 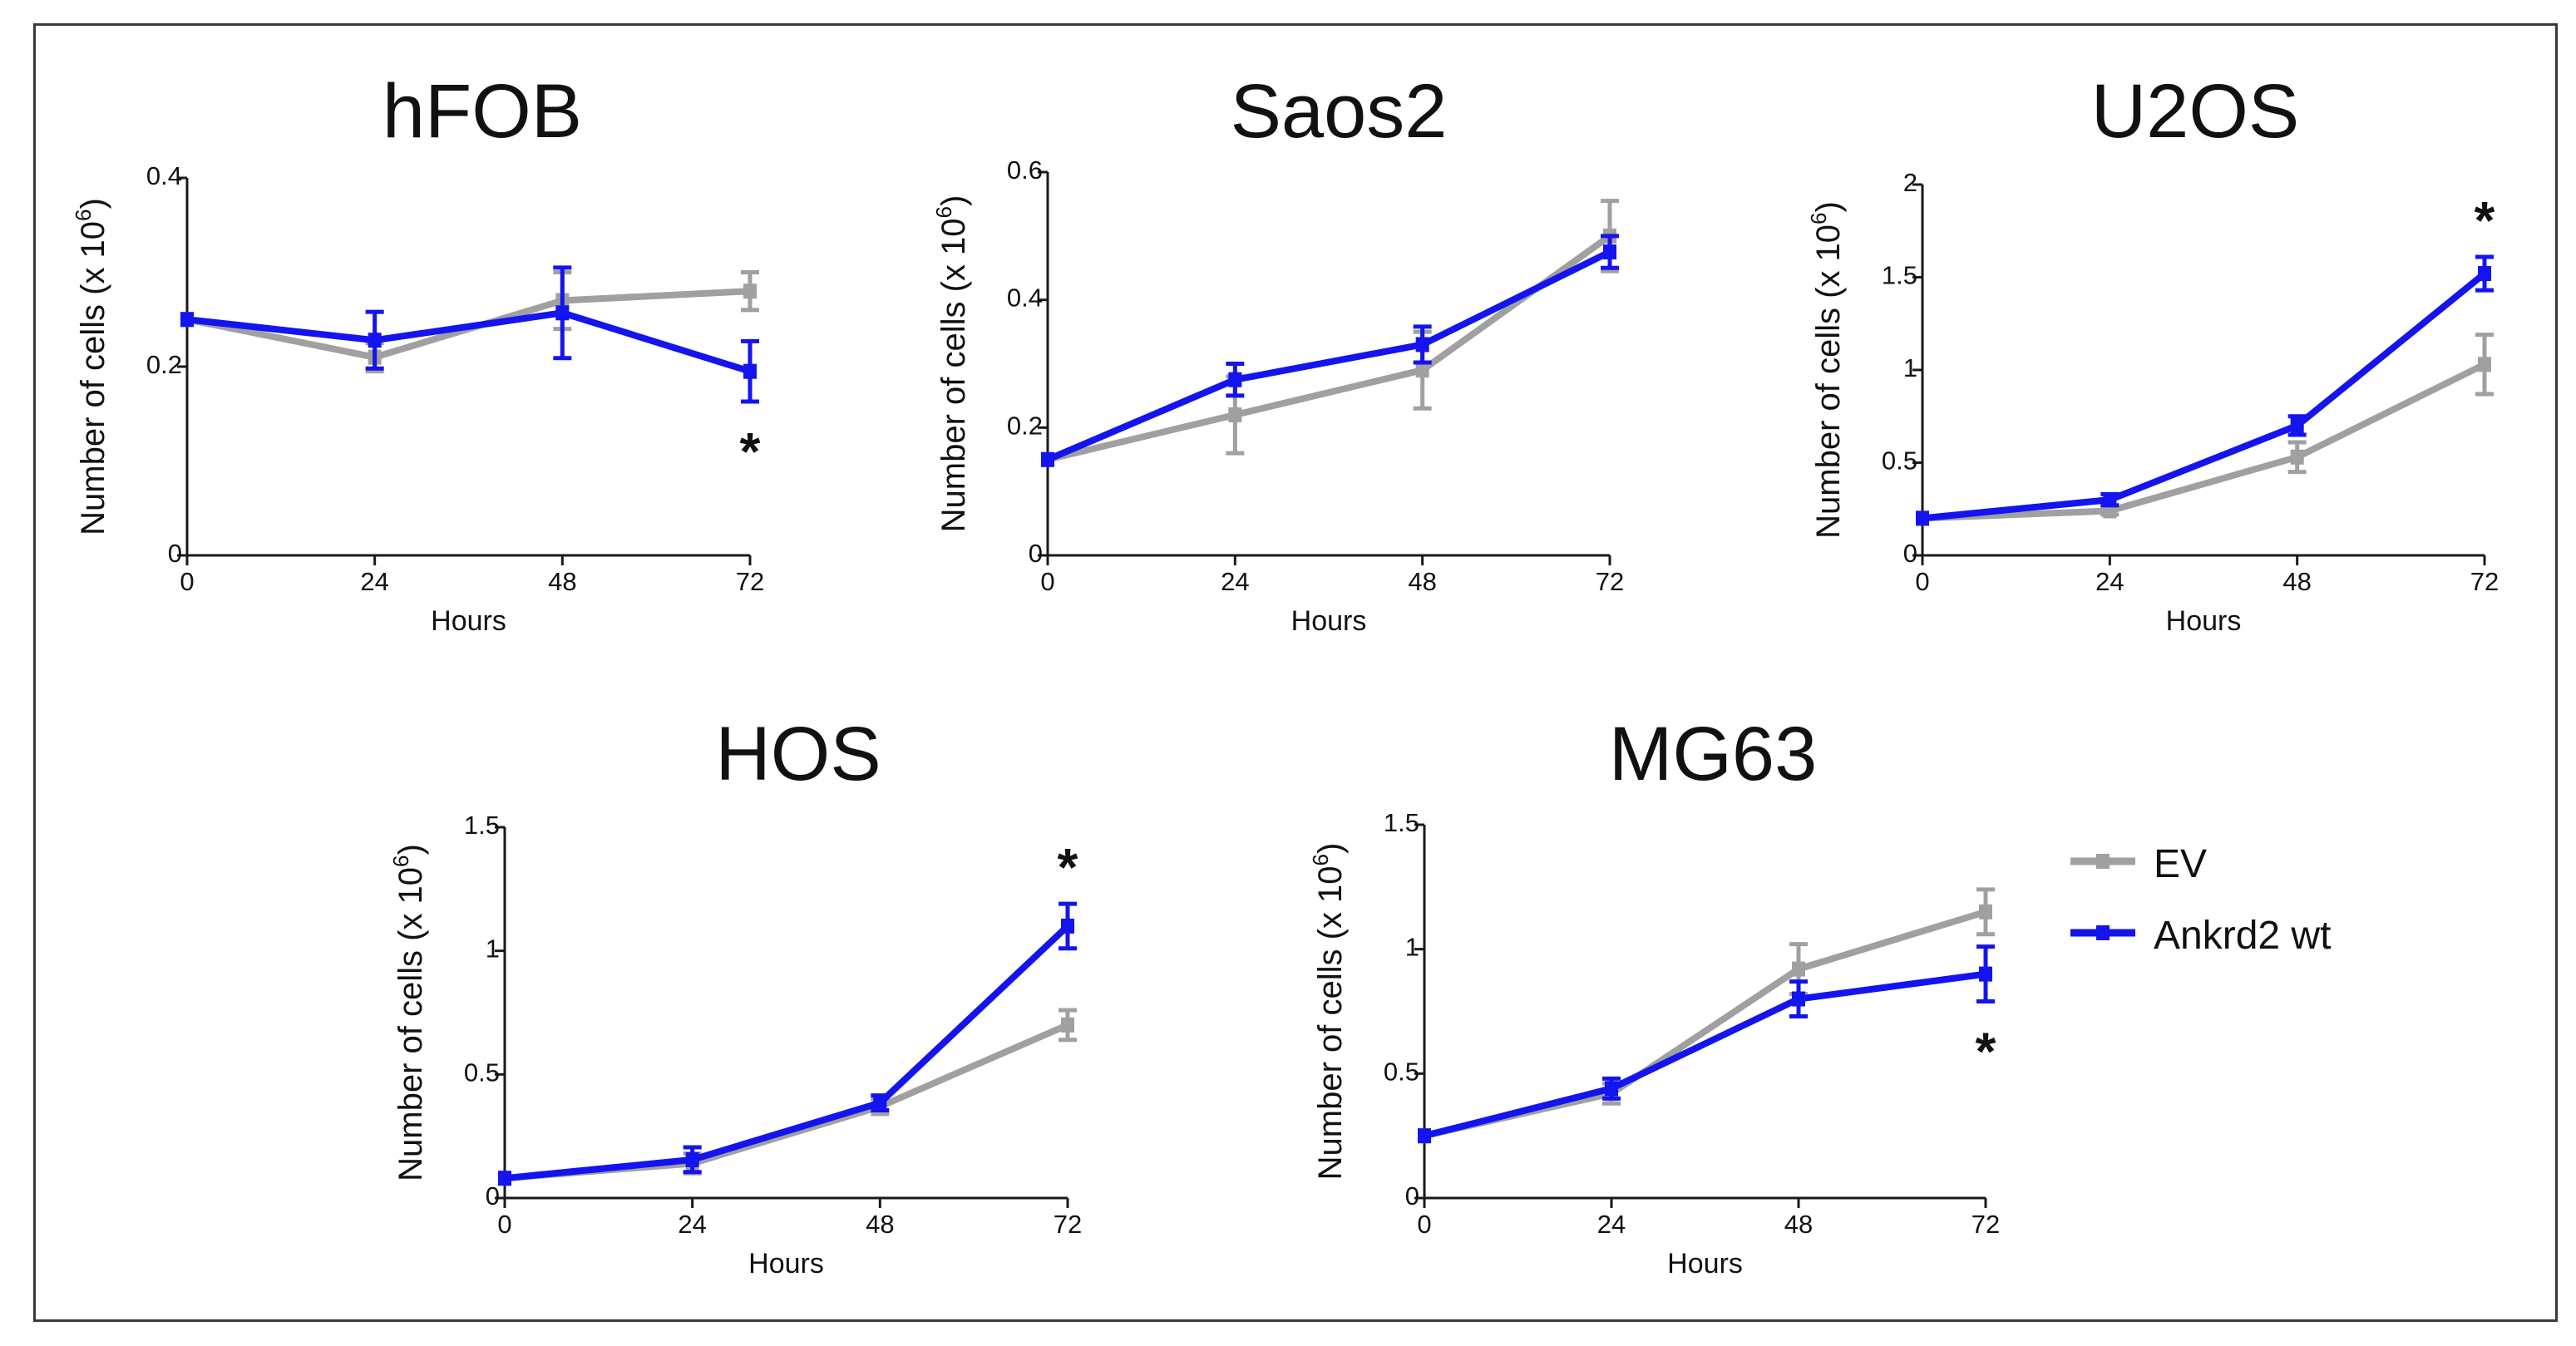 What do you see at coordinates (1910, 182) in the screenshot?
I see `y-tick-label: 2` at bounding box center [1910, 182].